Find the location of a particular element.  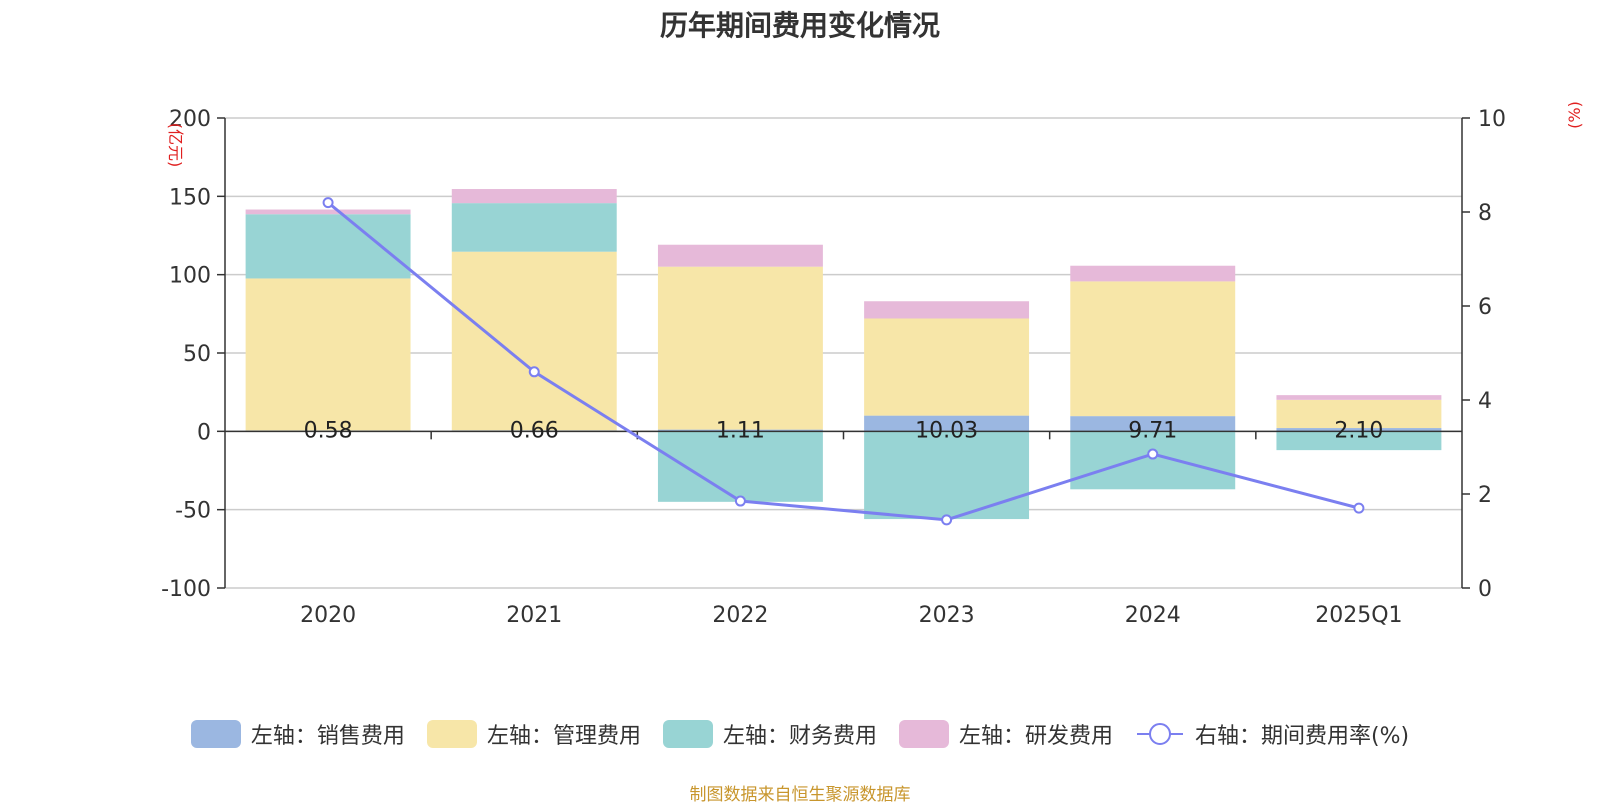

x-axis-tick-label: 2024 is located at coordinates (1153, 615).